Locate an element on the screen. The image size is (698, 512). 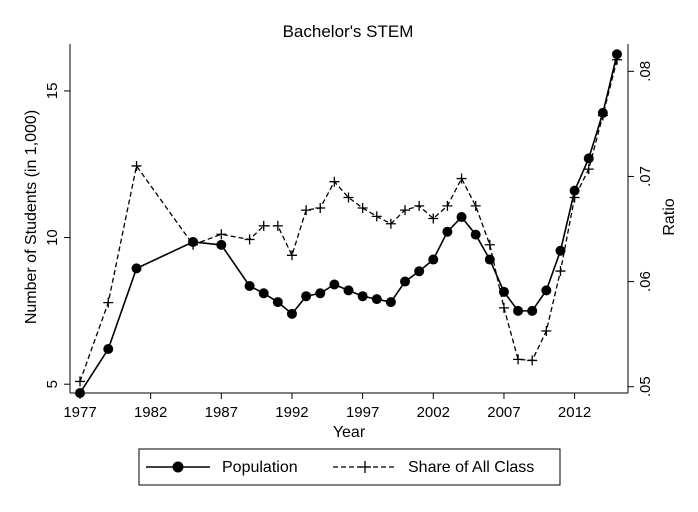
x-tick-label: 1982 is located at coordinates (150, 412).